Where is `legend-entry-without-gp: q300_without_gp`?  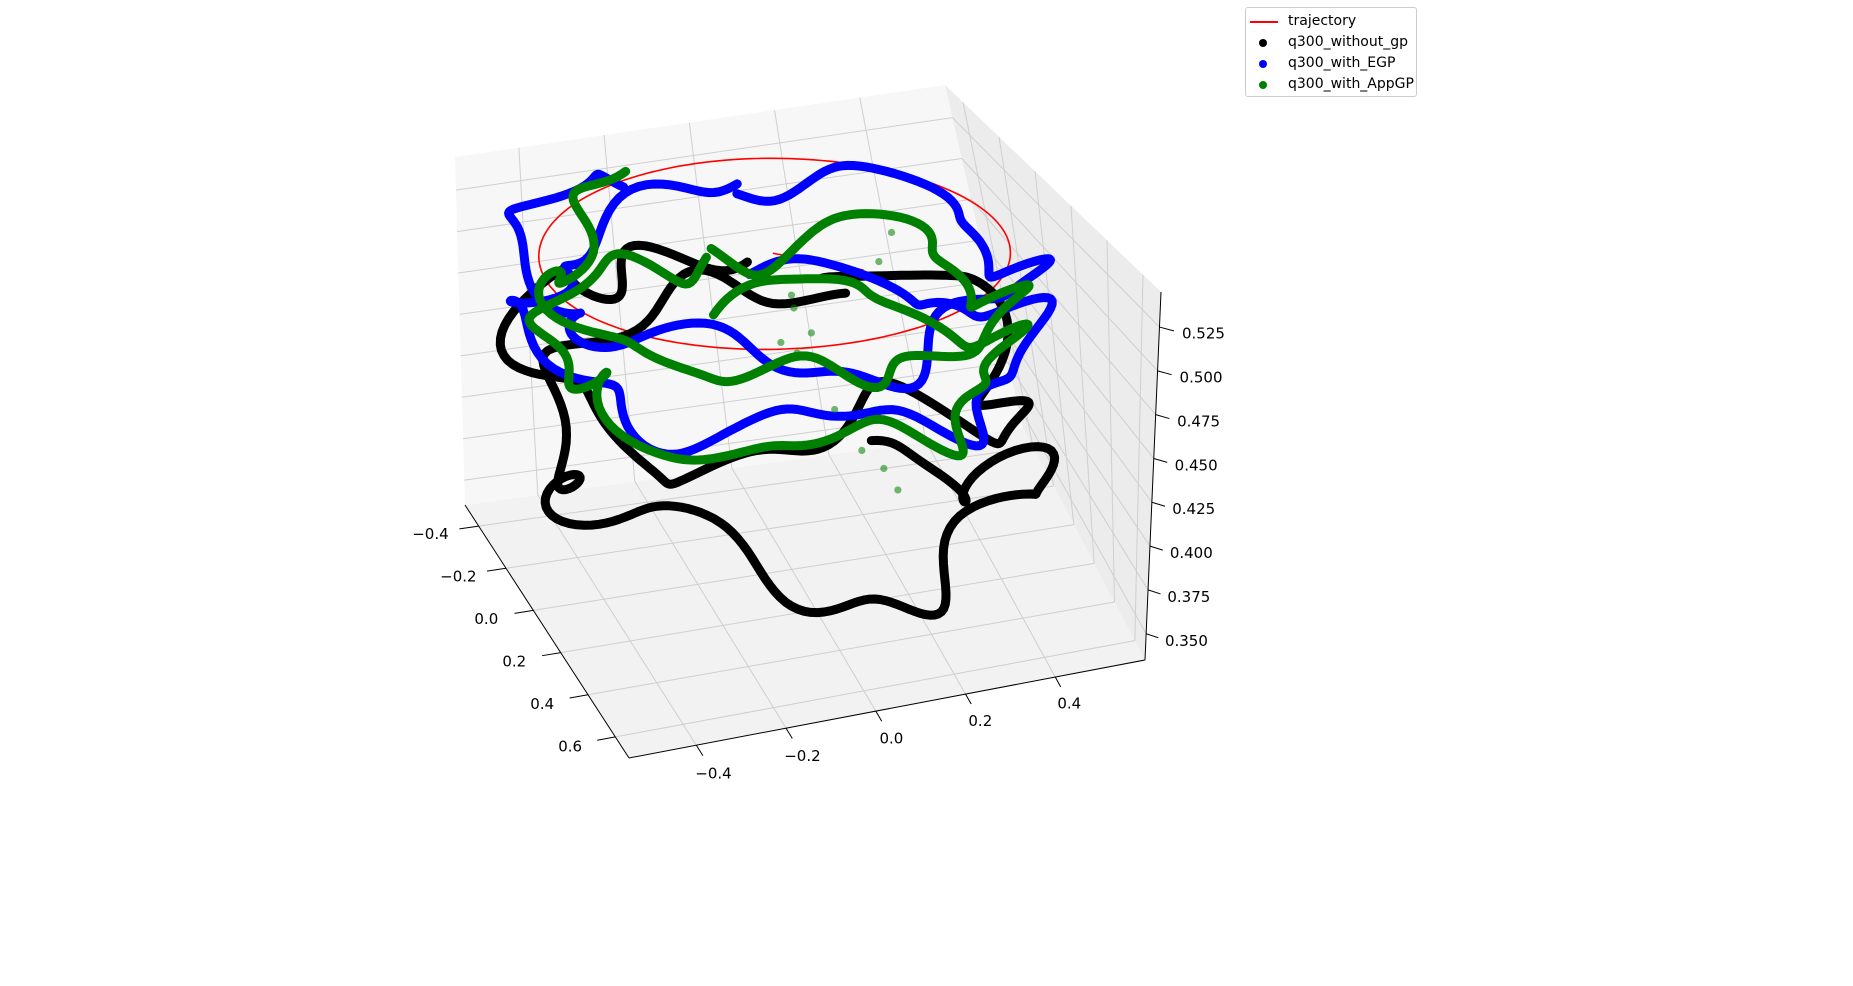 legend-entry-without-gp: q300_without_gp is located at coordinates (1331, 43).